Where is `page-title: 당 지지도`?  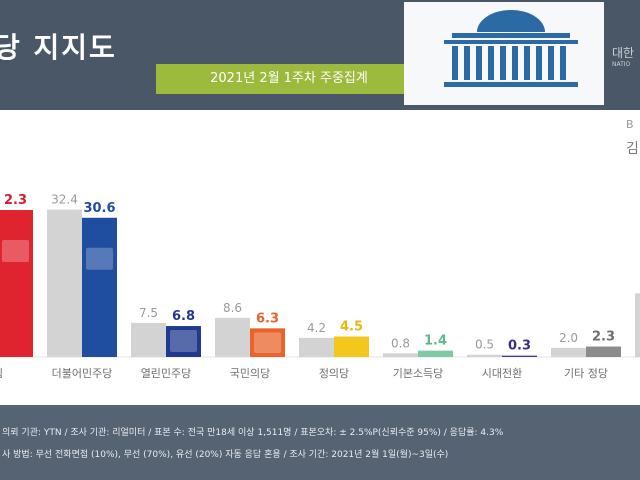 page-title: 당 지지도 is located at coordinates (58, 47).